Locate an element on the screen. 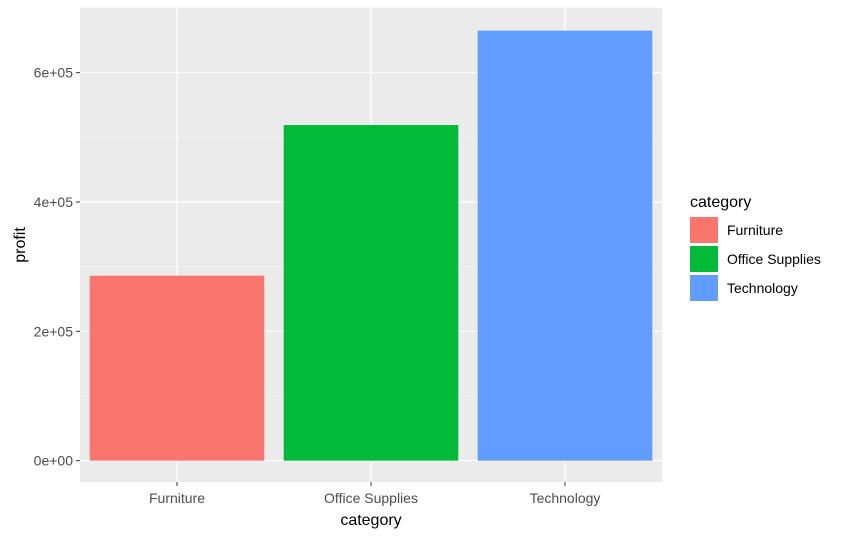 This screenshot has height=538, width=845. legend-title: category is located at coordinates (720, 202).